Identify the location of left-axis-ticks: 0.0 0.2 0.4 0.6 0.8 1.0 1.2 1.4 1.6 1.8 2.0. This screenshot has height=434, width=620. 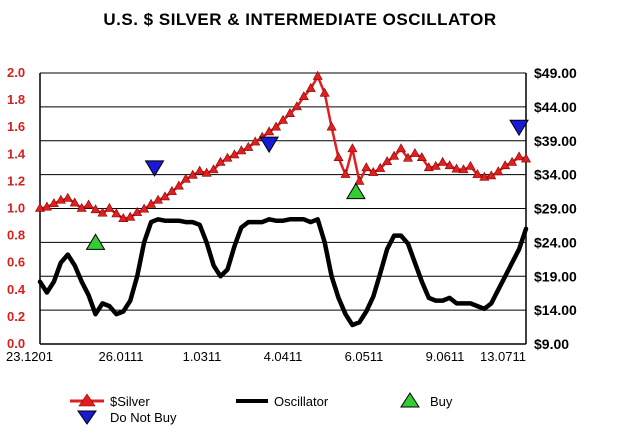
(16, 208).